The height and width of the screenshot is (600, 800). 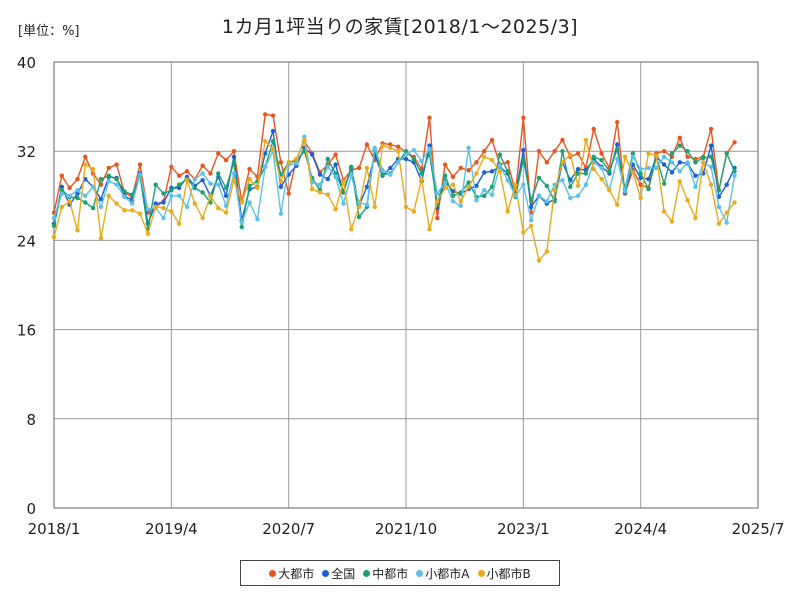 What do you see at coordinates (343, 573) in the screenshot?
I see `legend-label: 全国` at bounding box center [343, 573].